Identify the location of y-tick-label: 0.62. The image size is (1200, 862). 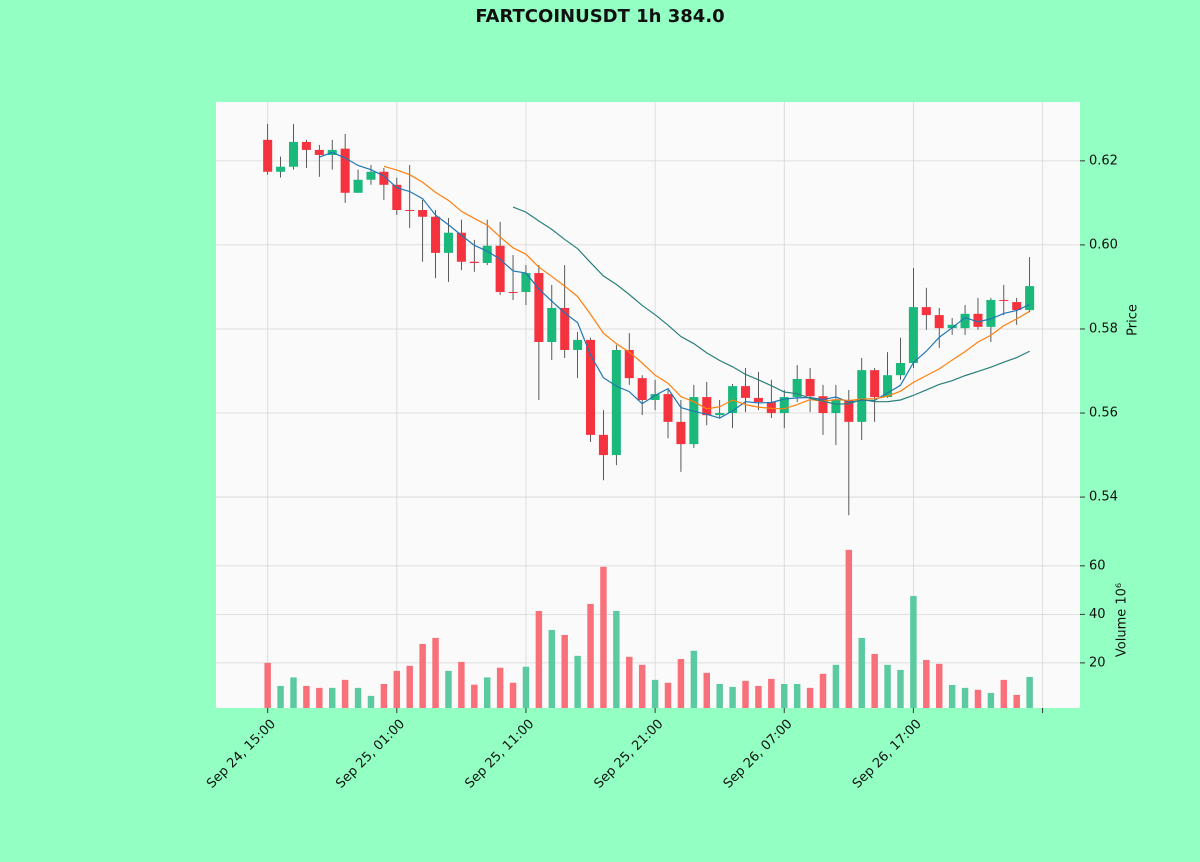
(1103, 160).